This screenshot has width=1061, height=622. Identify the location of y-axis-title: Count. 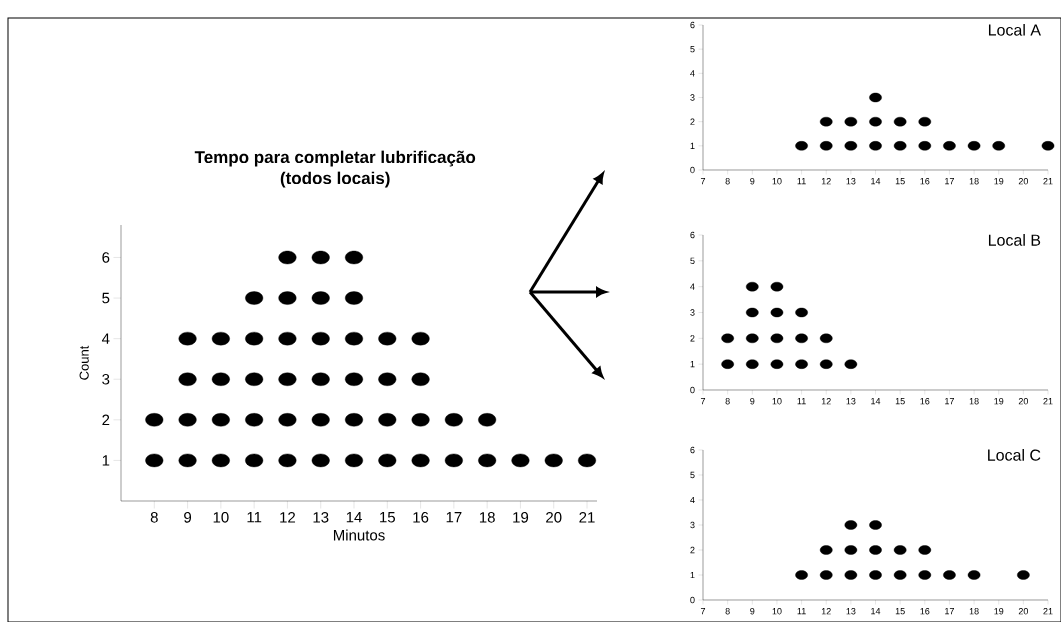
(84, 362).